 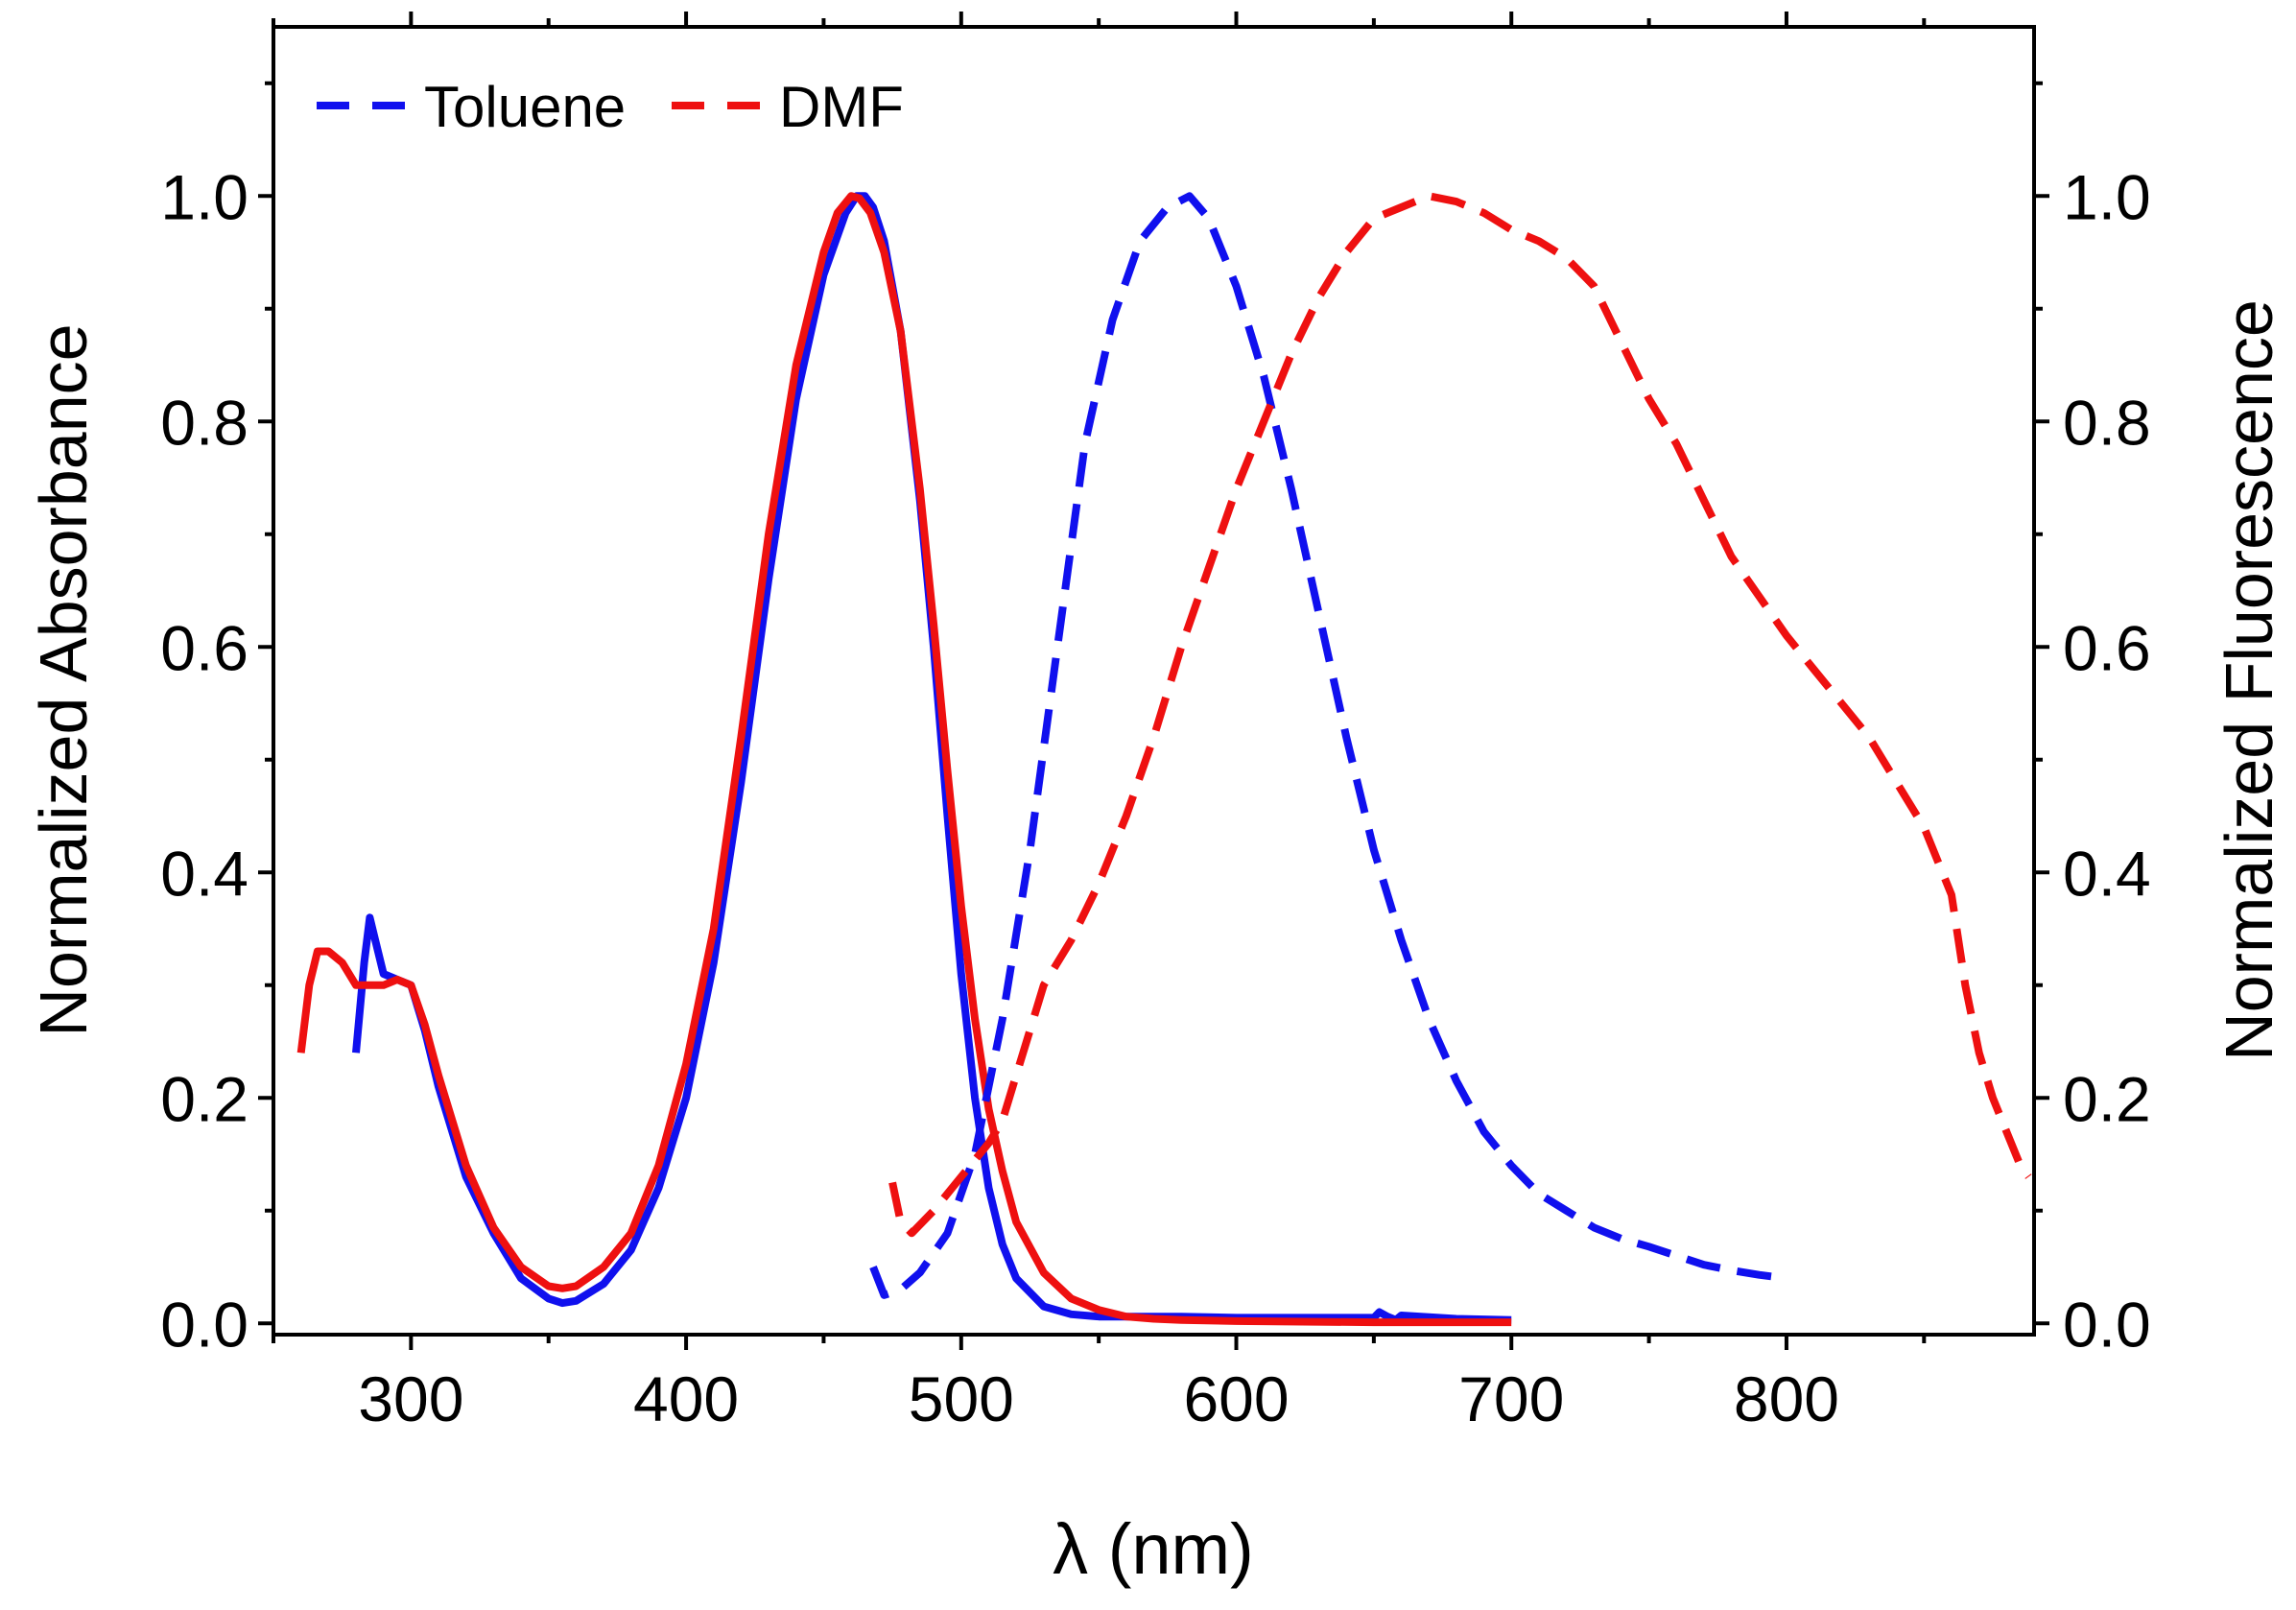 What do you see at coordinates (686, 1398) in the screenshot?
I see `x-tick-label: 400` at bounding box center [686, 1398].